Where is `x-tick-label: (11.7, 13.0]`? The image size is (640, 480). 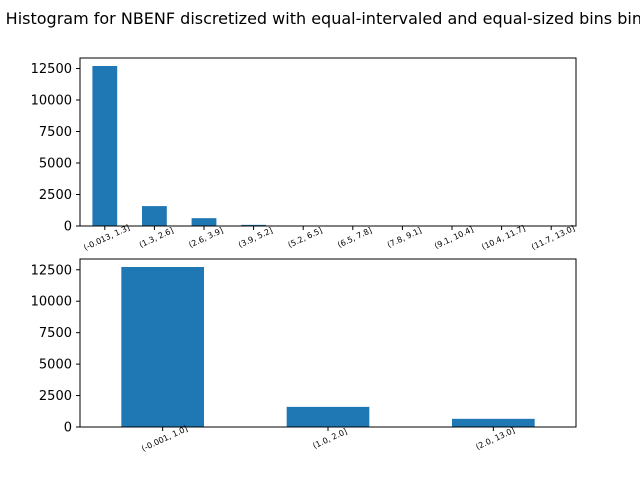 x-tick-label: (11.7, 13.0] is located at coordinates (553, 238).